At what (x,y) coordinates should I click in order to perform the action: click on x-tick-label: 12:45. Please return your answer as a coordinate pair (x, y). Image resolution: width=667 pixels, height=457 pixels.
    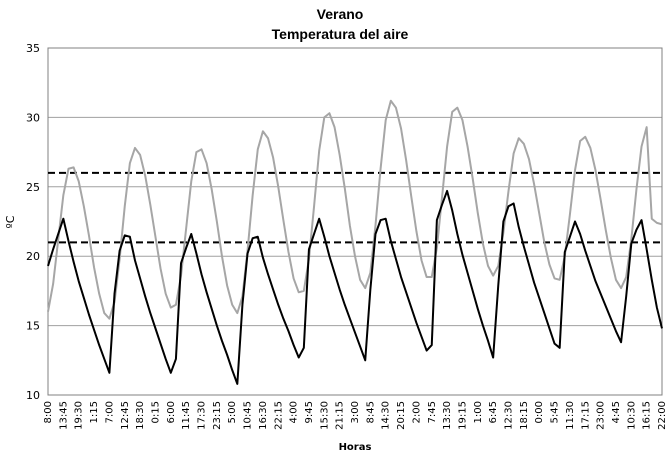
    Looking at the image, I should click on (125, 415).